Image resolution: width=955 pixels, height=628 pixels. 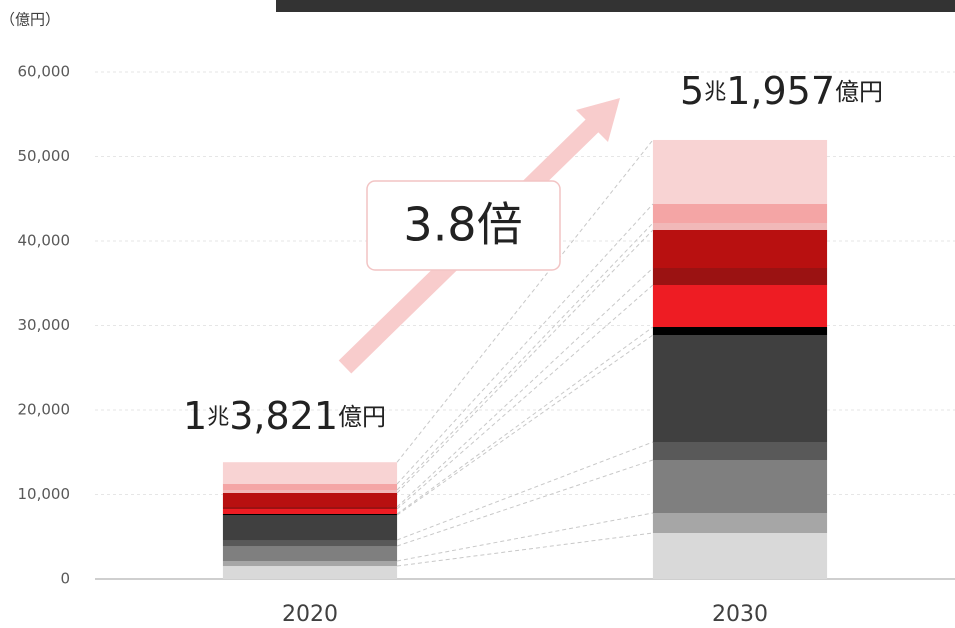 What do you see at coordinates (44, 72) in the screenshot?
I see `y-tick-label: 60,000` at bounding box center [44, 72].